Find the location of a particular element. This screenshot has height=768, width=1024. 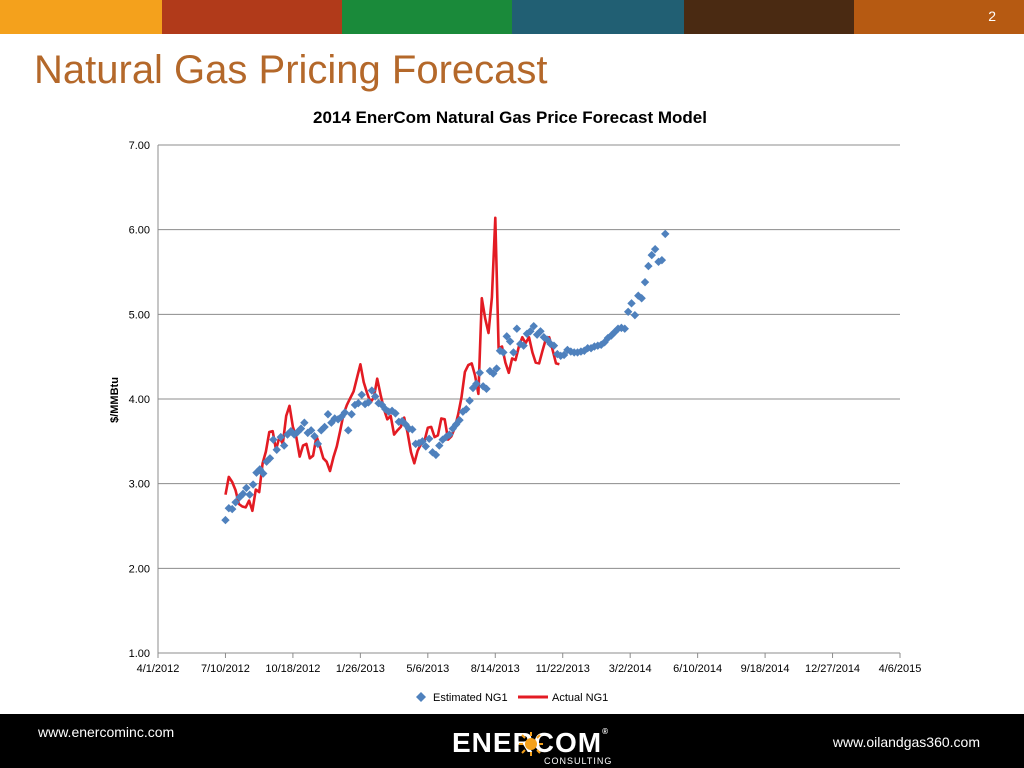

y-axis-label: $/MMBtu is located at coordinates (115, 400).